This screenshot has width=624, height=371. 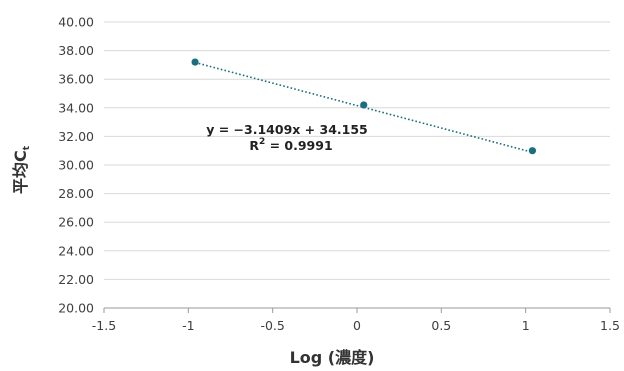 I want to click on y-tick-label: 28.00, so click(x=76, y=193).